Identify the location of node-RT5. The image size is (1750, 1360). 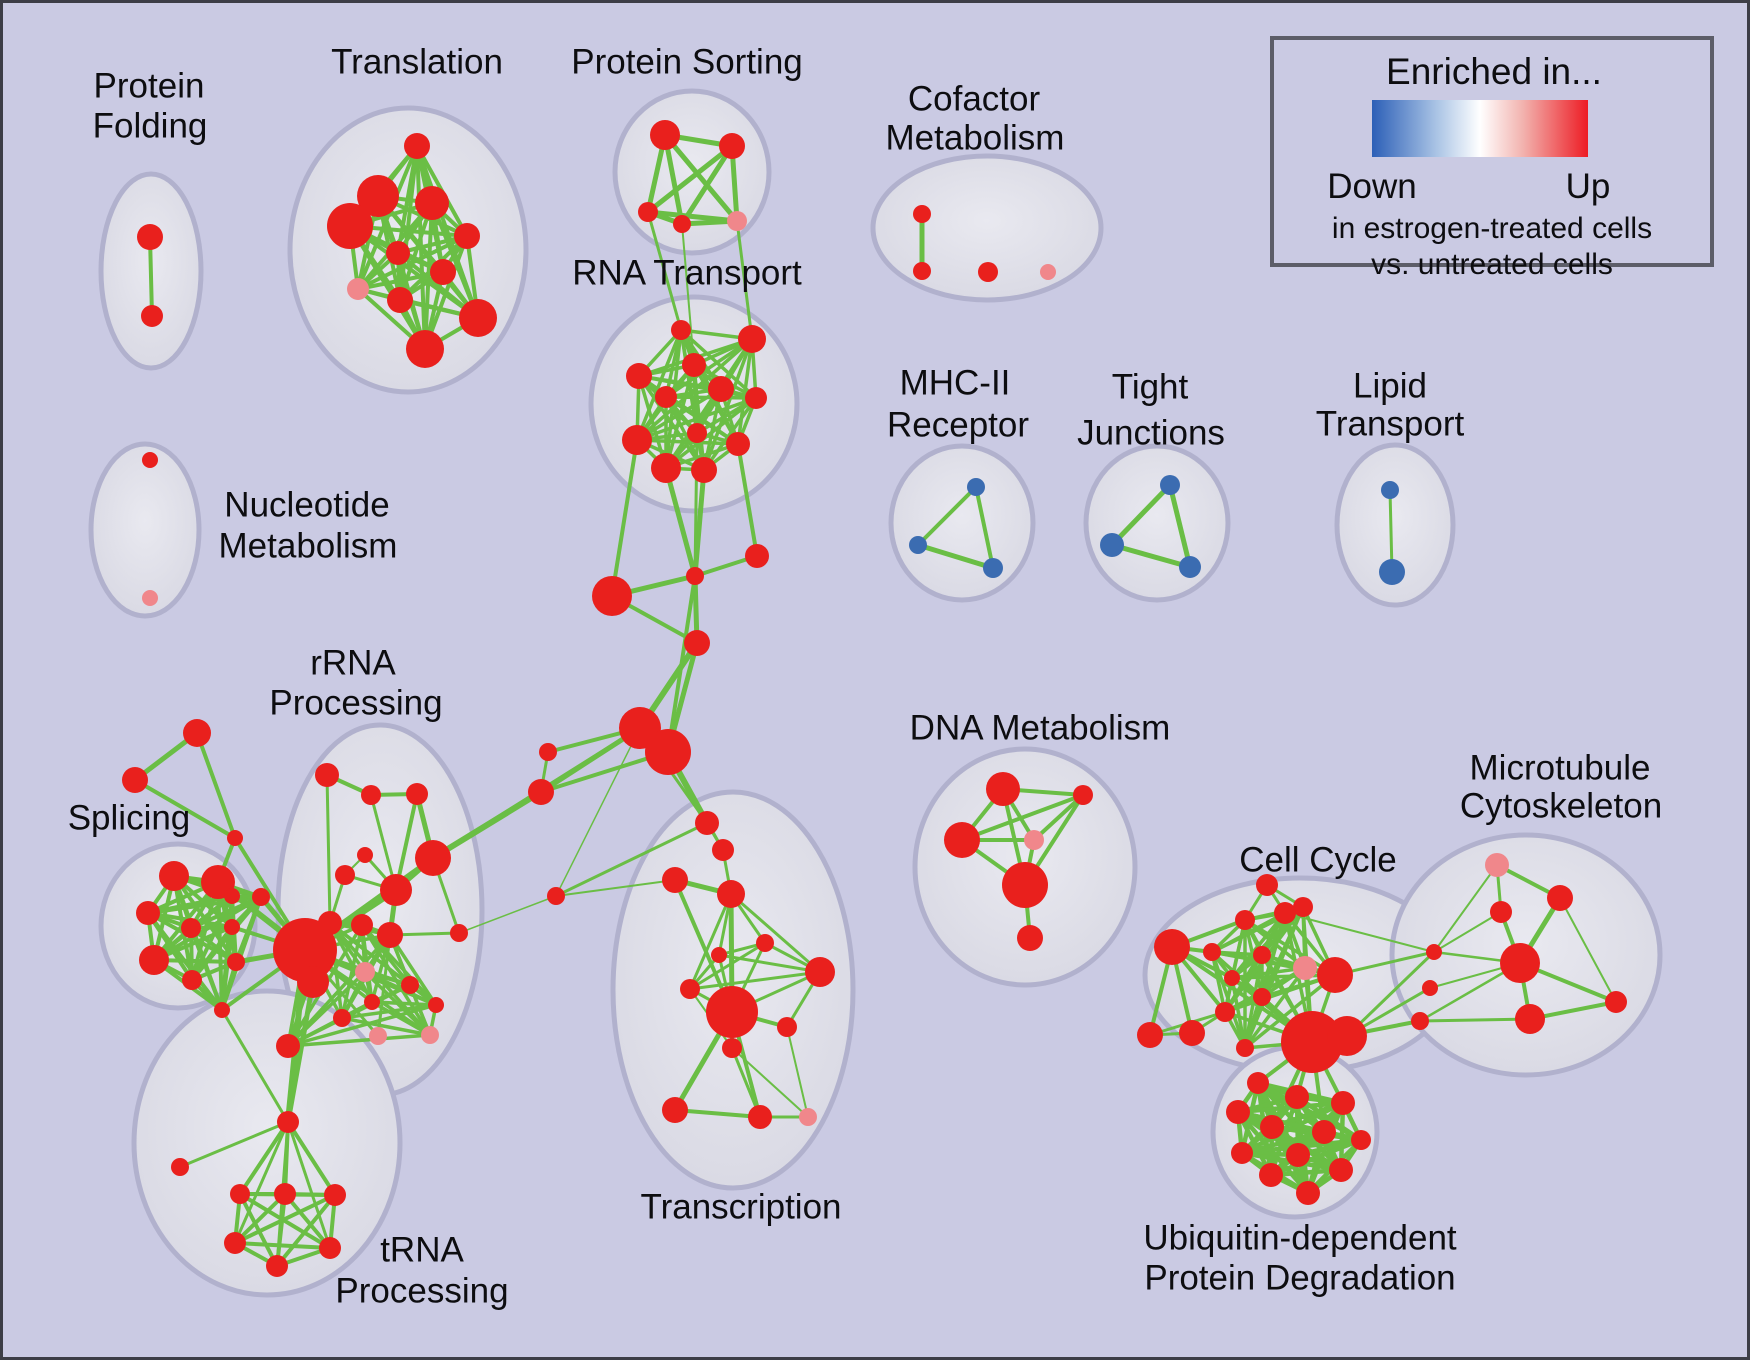
(666, 397).